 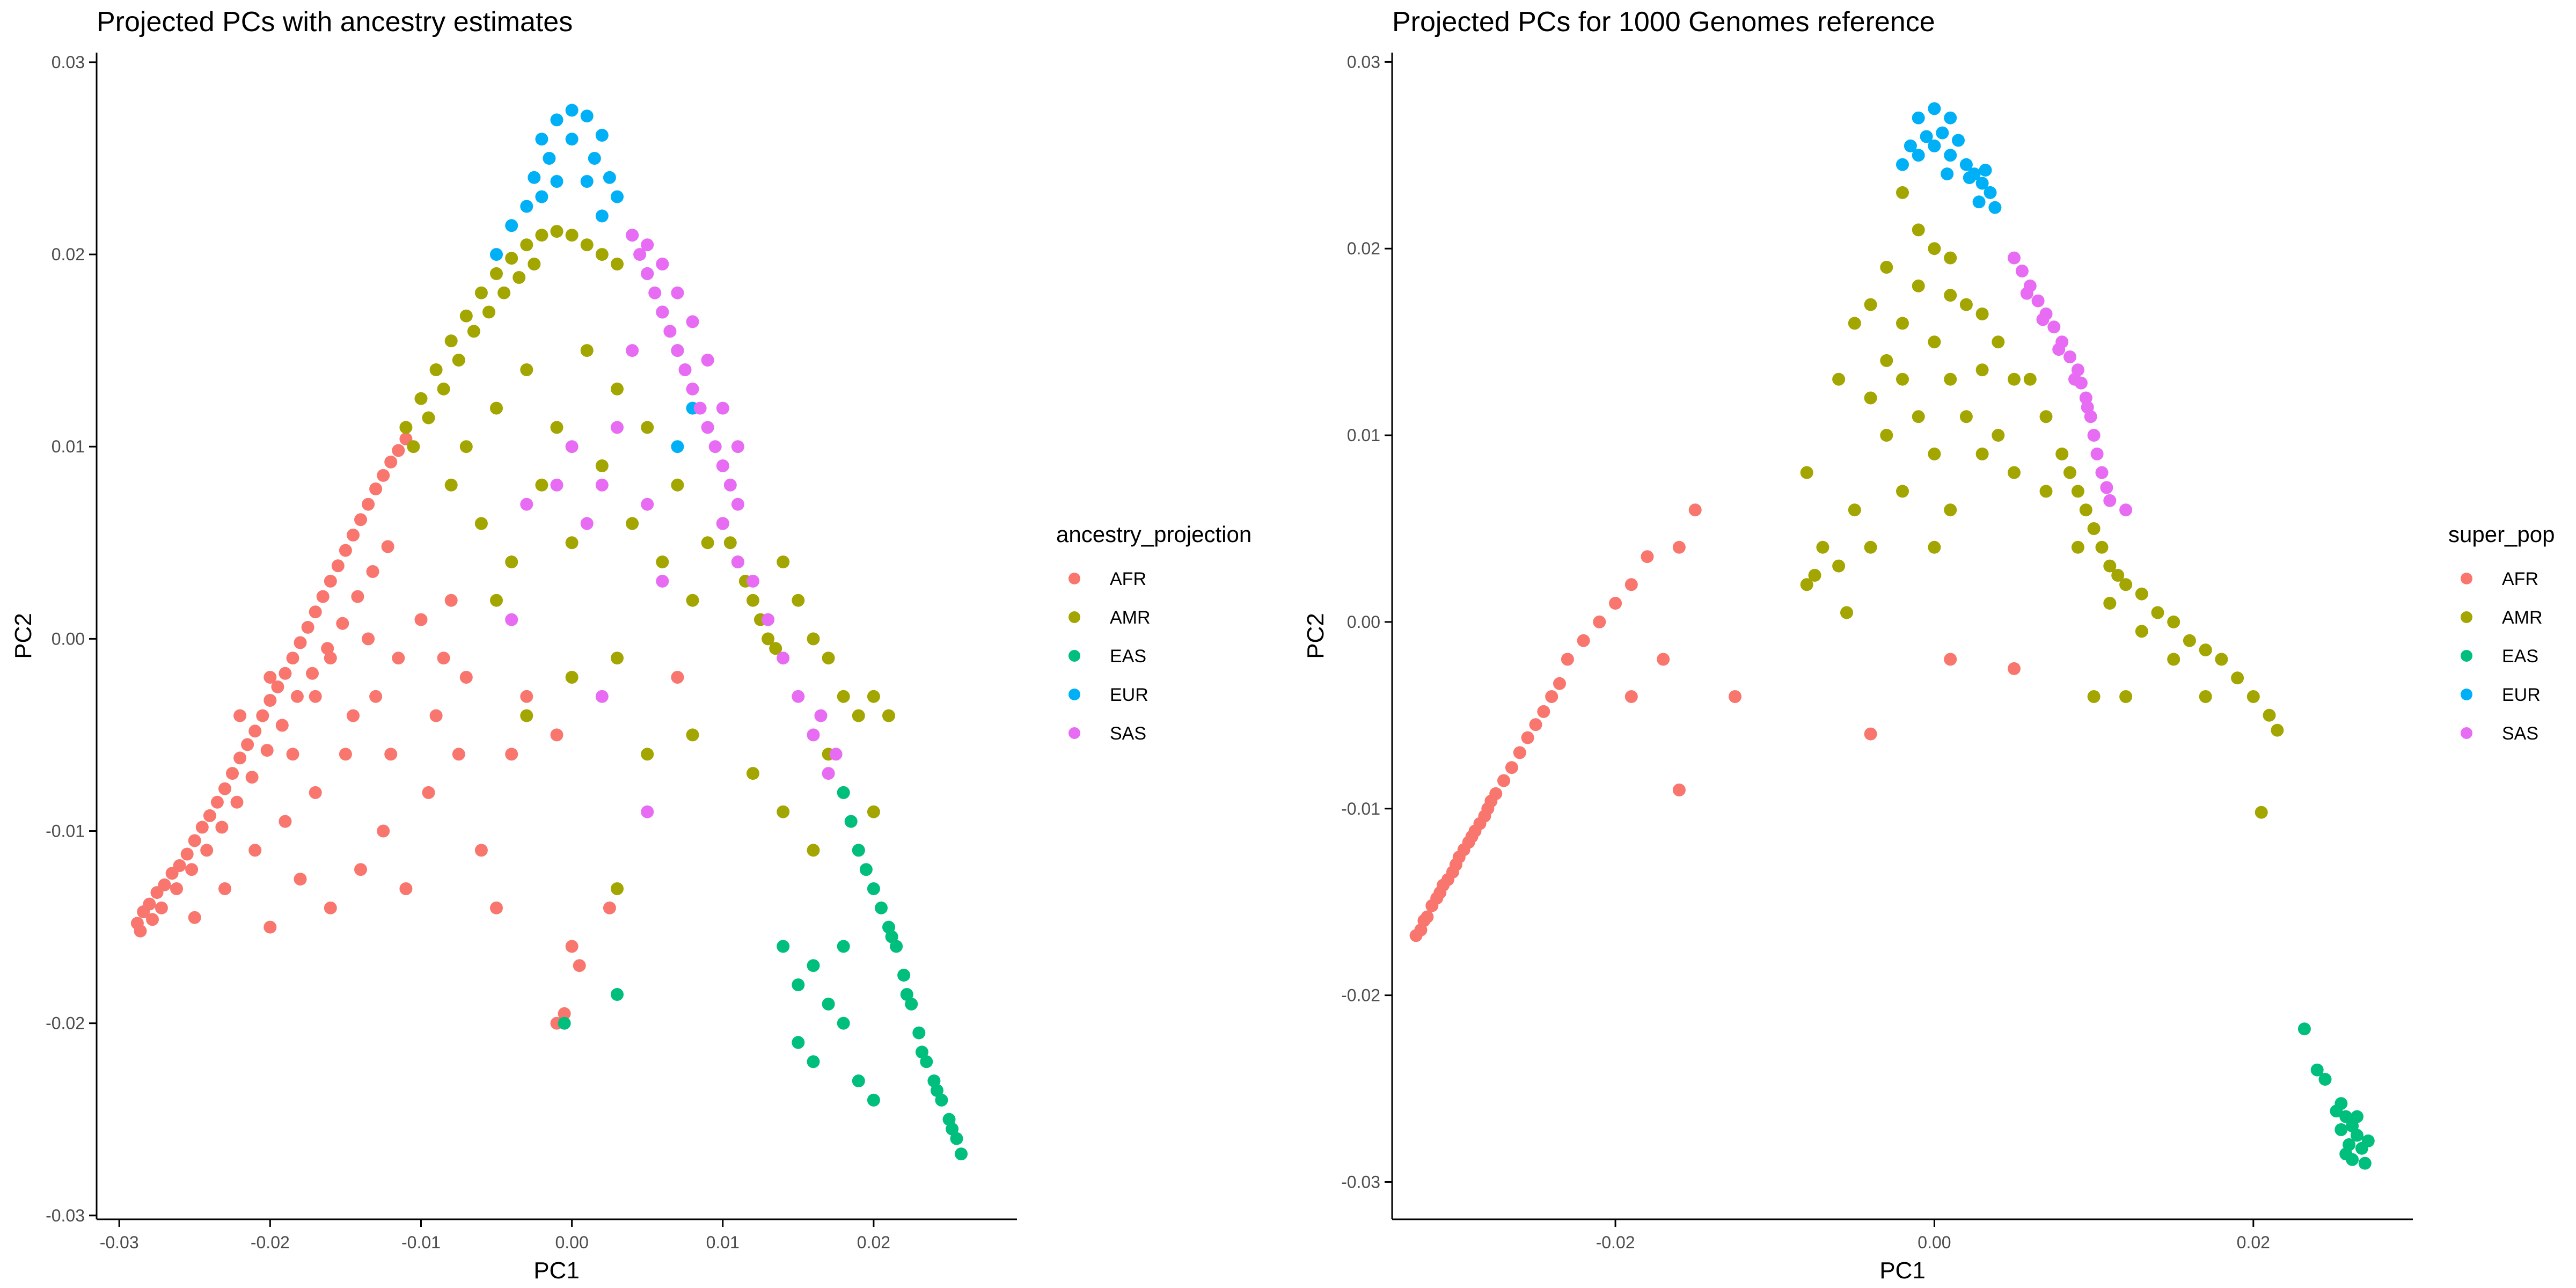 I want to click on y-tick-label-0: 0.03, so click(x=68, y=62).